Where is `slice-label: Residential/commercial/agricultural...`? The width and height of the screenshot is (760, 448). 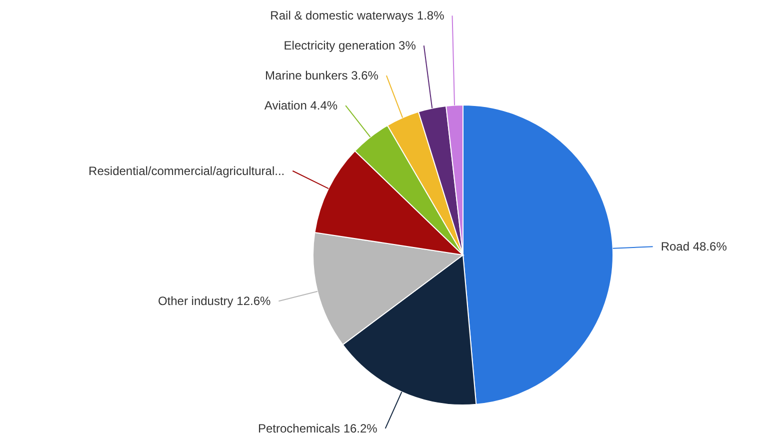
slice-label: Residential/commercial/agricultural... is located at coordinates (186, 171).